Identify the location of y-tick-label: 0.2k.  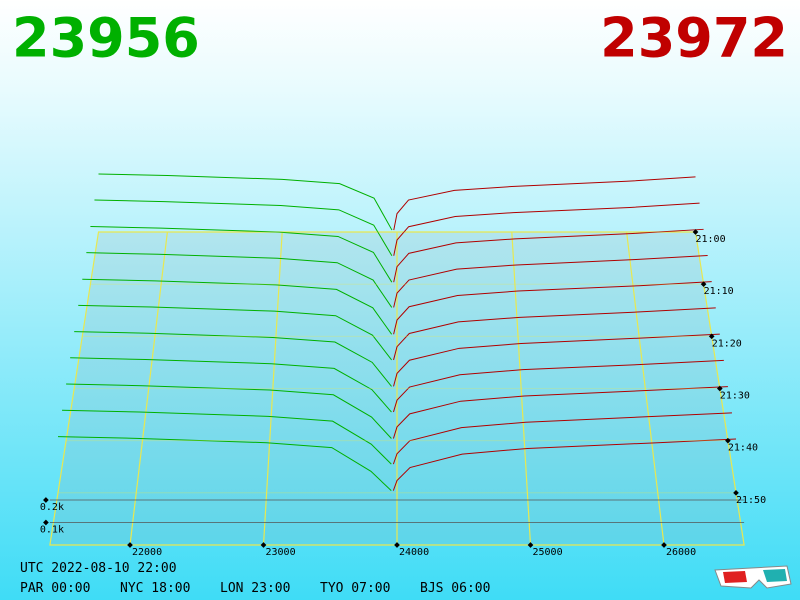
(52, 507).